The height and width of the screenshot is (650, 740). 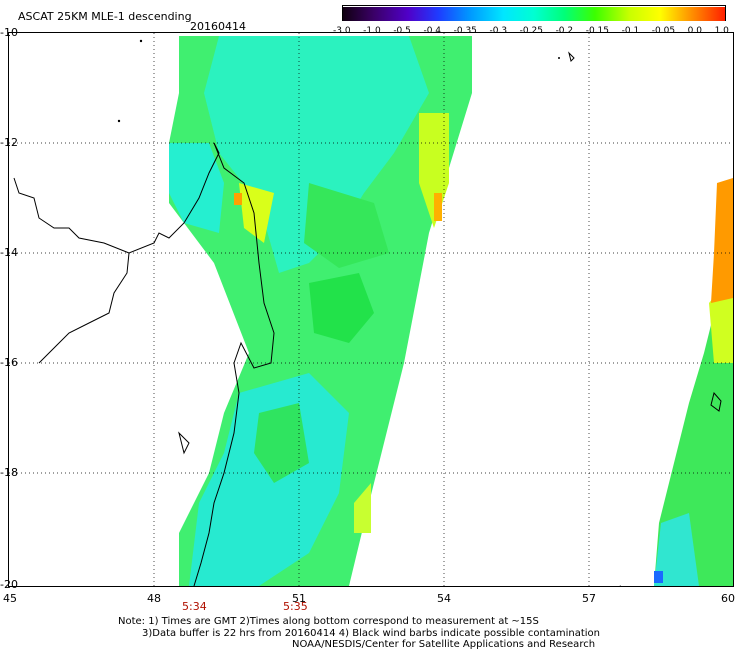 What do you see at coordinates (9, 472) in the screenshot?
I see `lat-label: -18` at bounding box center [9, 472].